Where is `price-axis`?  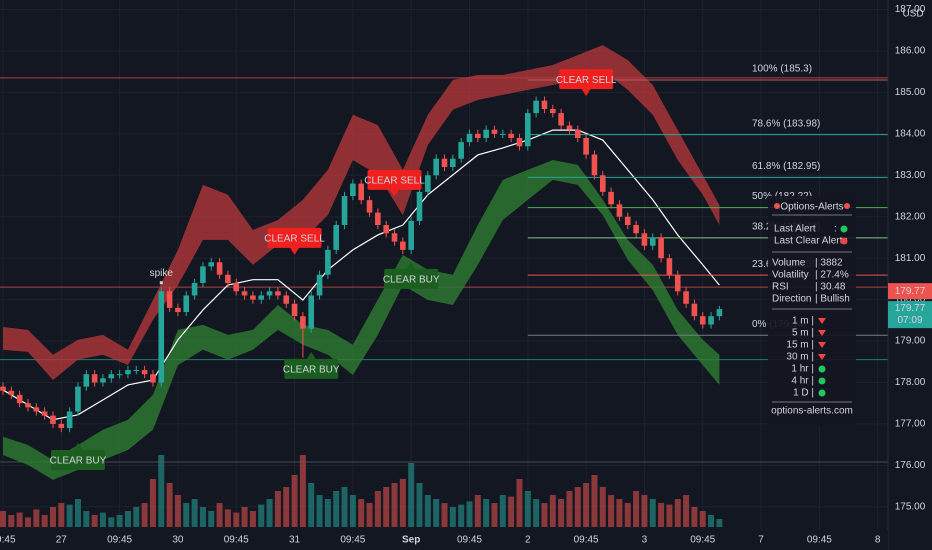 price-axis is located at coordinates (910, 275).